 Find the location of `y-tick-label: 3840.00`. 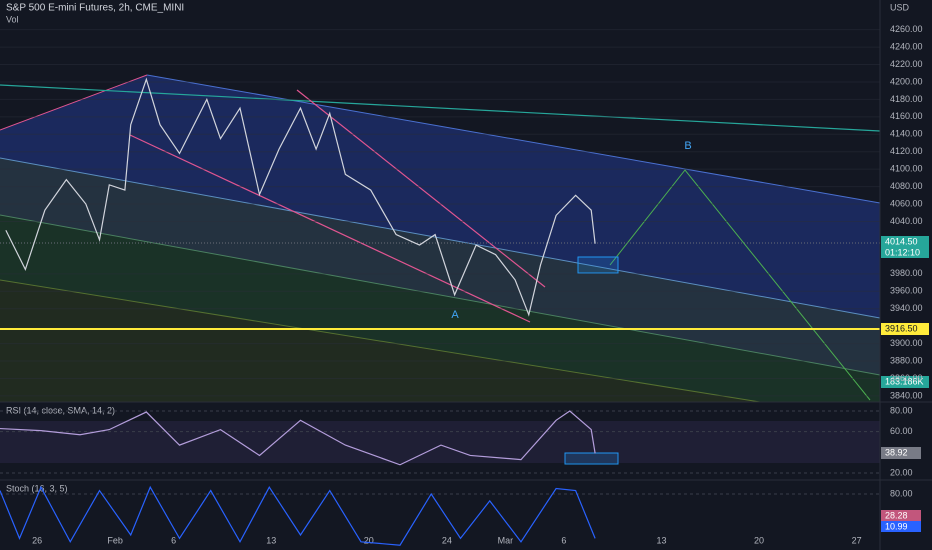

y-tick-label: 3840.00 is located at coordinates (906, 395).